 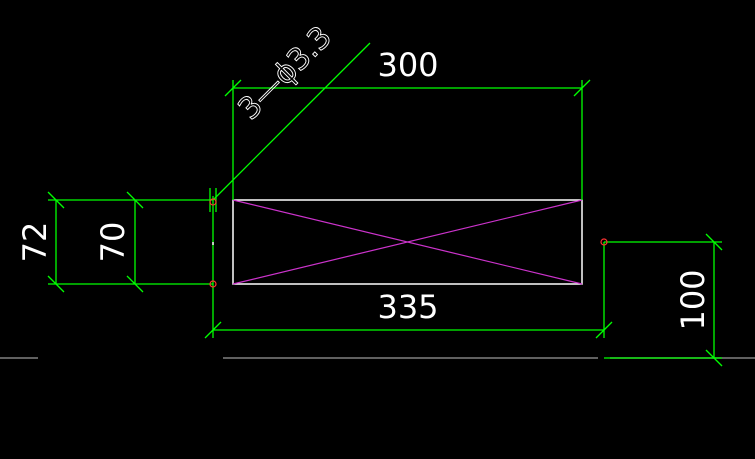 I want to click on hole-callout-text: 3—ϕ3.3, so click(x=285, y=73).